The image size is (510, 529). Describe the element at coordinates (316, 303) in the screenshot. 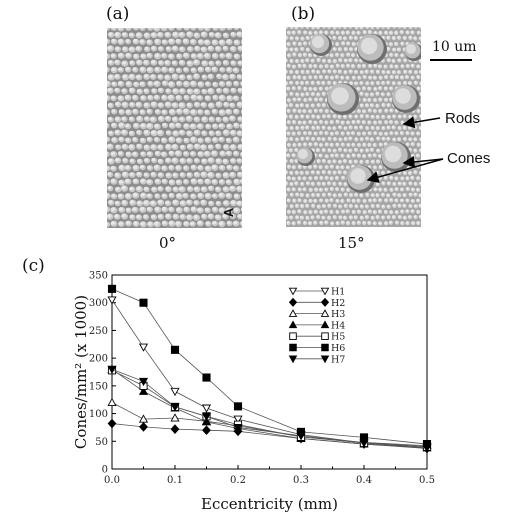

I see `legend-entry-h2: H2` at that location.